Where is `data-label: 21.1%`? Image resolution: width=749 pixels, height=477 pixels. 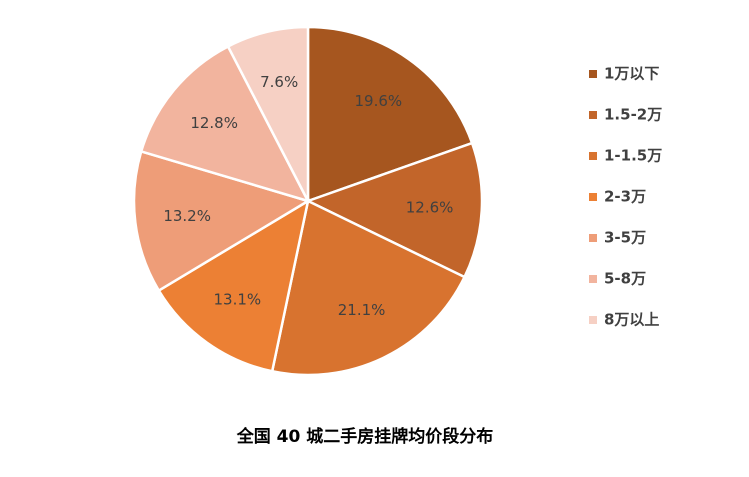
data-label: 21.1% is located at coordinates (362, 310).